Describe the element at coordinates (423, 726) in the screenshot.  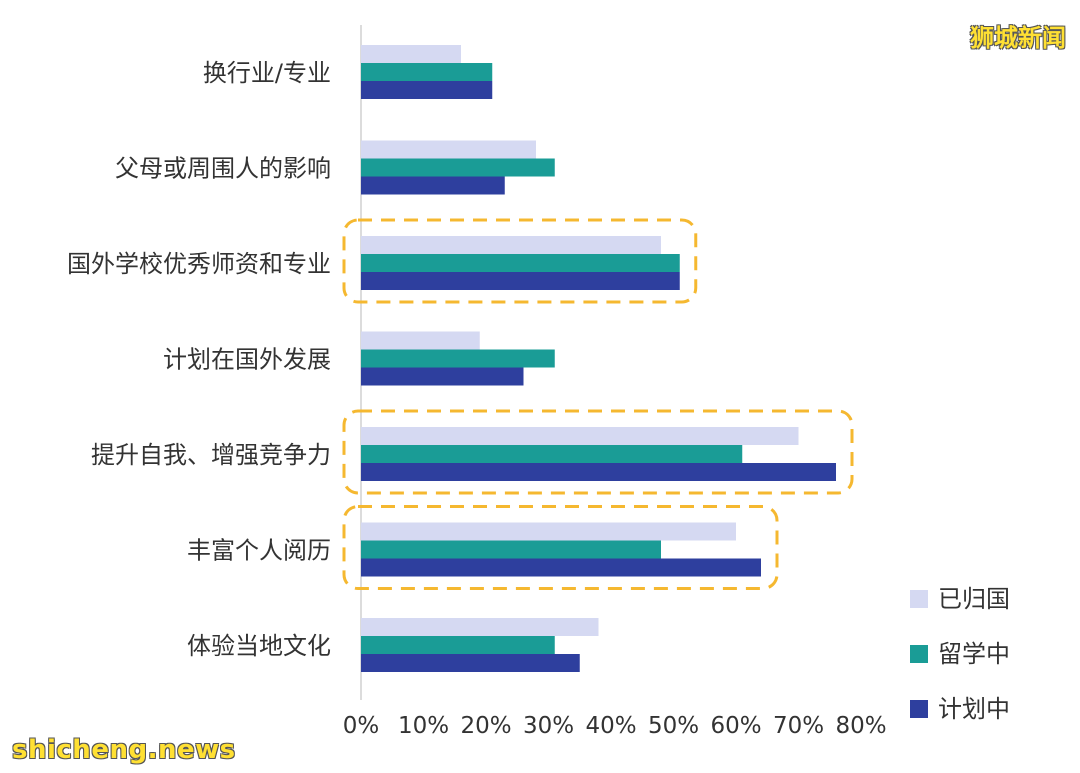
I see `x-tick-label: 10%` at that location.